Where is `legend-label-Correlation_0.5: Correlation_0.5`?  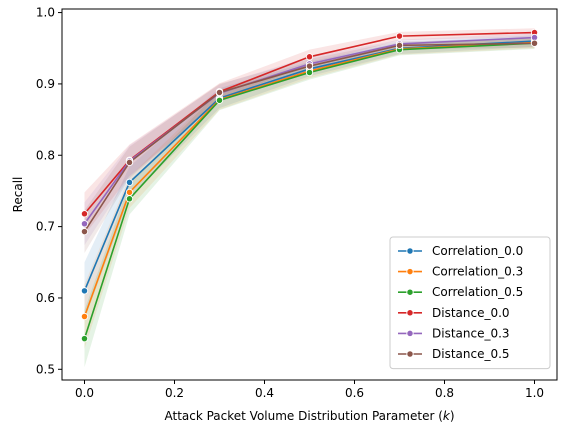
legend-label-Correlation_0.5: Correlation_0.5 is located at coordinates (477, 292).